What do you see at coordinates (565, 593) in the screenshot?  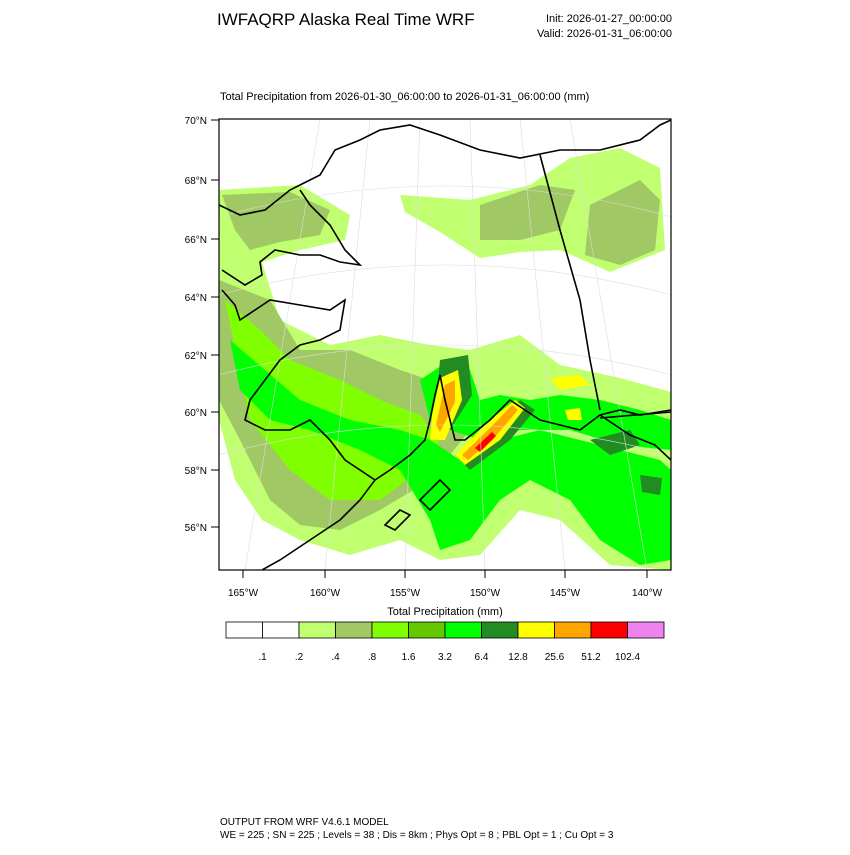 I see `lon-label: 145°W` at bounding box center [565, 593].